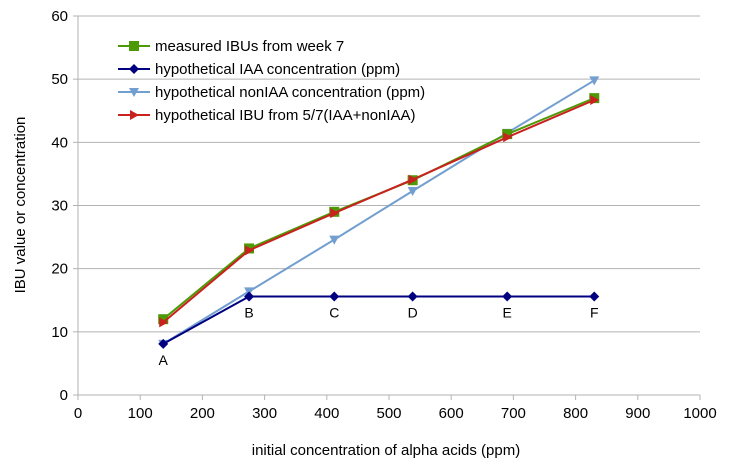  I want to click on x-tick-label: 900, so click(637, 413).